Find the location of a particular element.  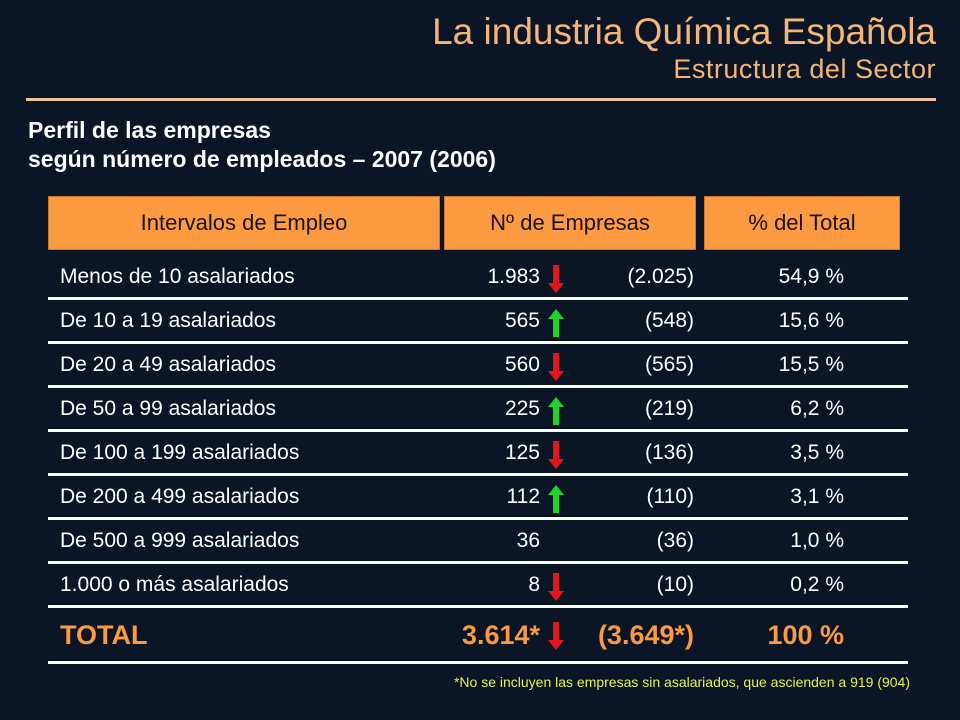

row-label: De 20 a 49 asalariados is located at coordinates (168, 364).